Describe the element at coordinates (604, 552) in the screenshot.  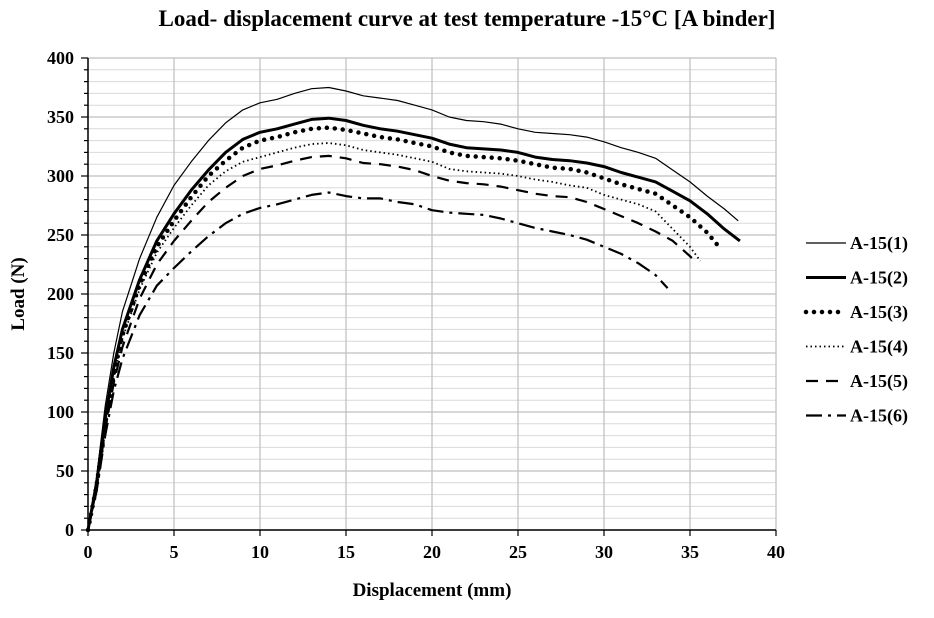
I see `x-tick-label: 30` at that location.